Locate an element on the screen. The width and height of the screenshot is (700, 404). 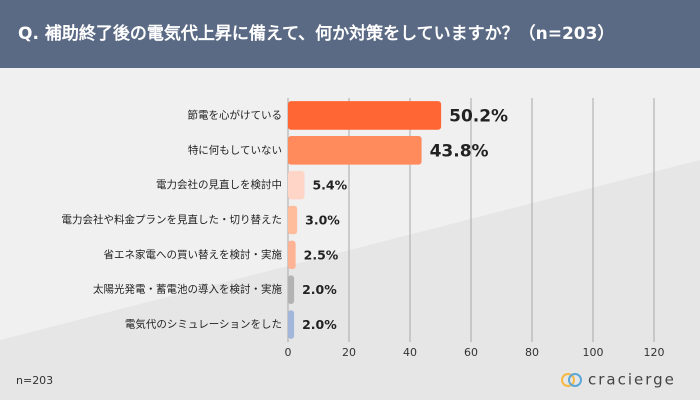
value-label: 43.8% is located at coordinates (459, 151).